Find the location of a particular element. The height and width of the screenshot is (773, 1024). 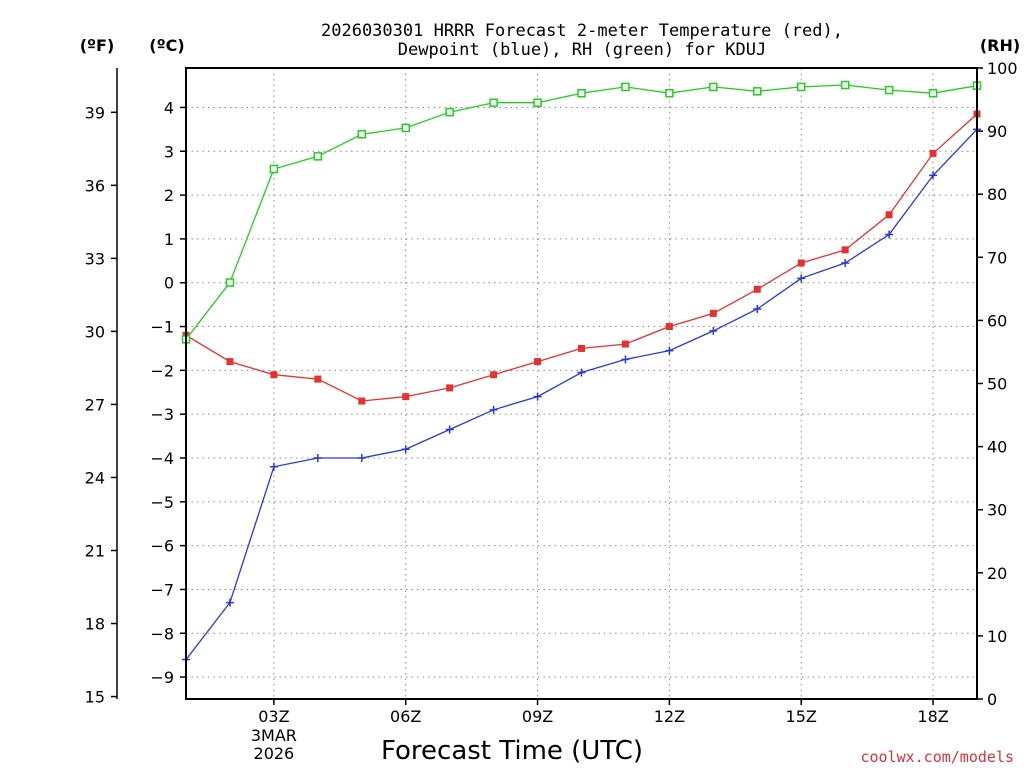

celsius-tick-label: −7 is located at coordinates (162, 589).